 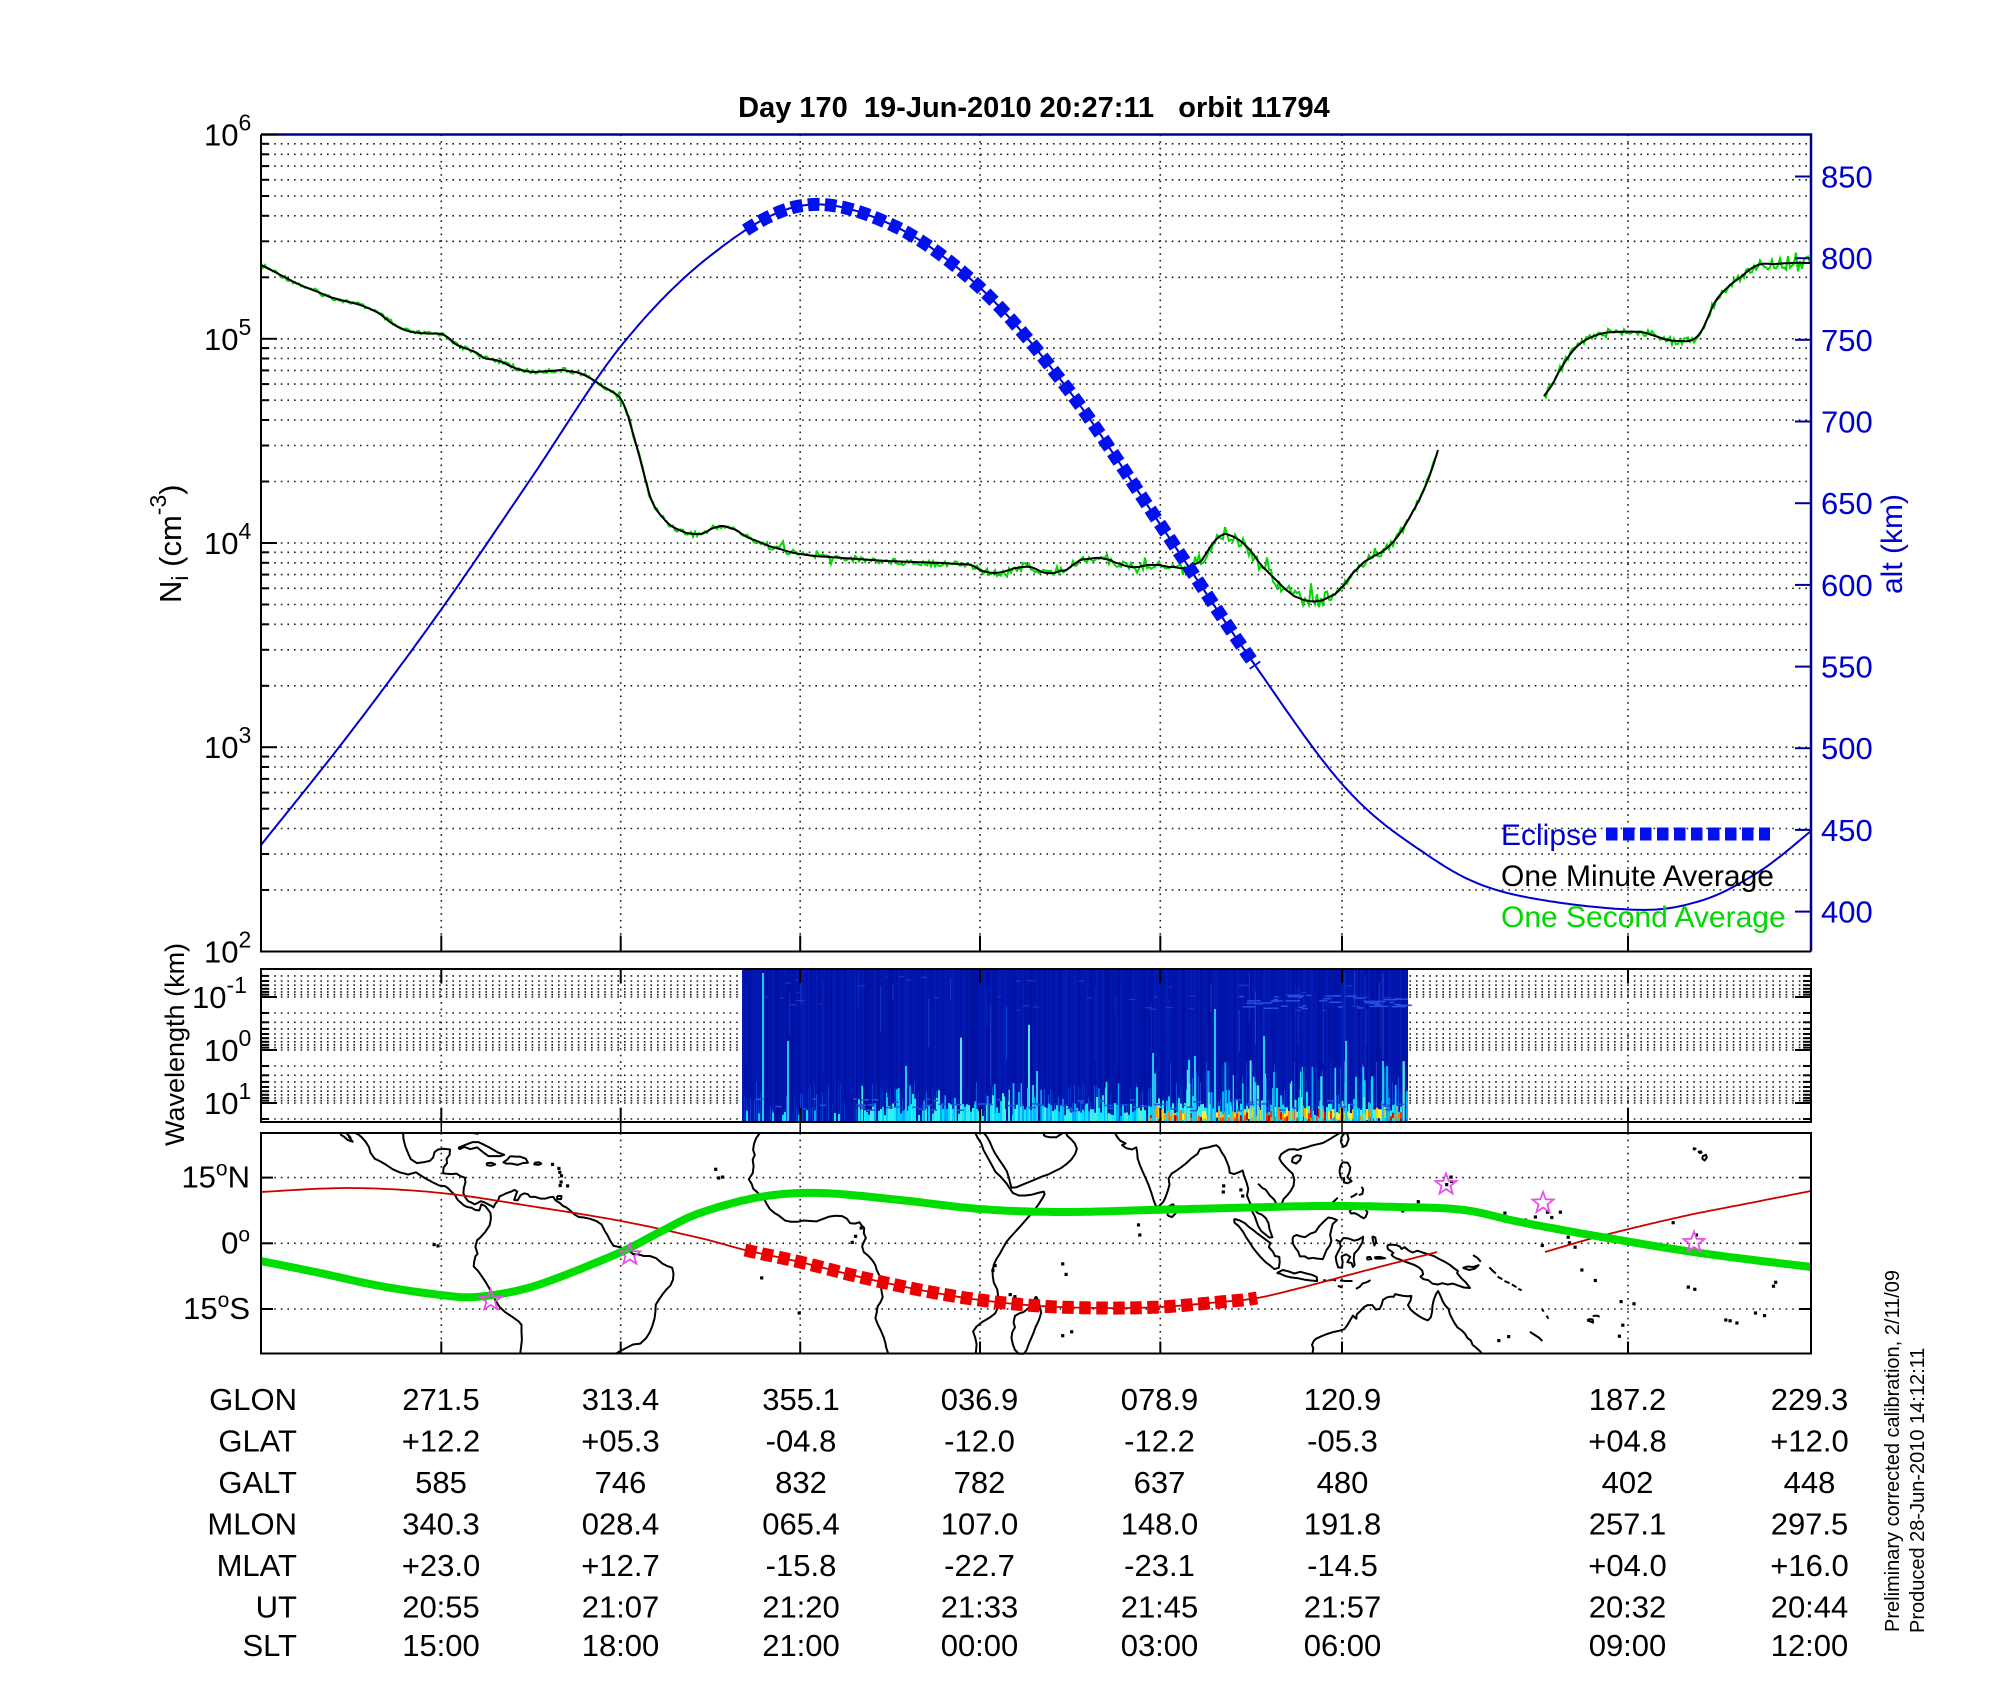 What do you see at coordinates (227, 335) in the screenshot?
I see `svg-text: 10⁵` at bounding box center [227, 335].